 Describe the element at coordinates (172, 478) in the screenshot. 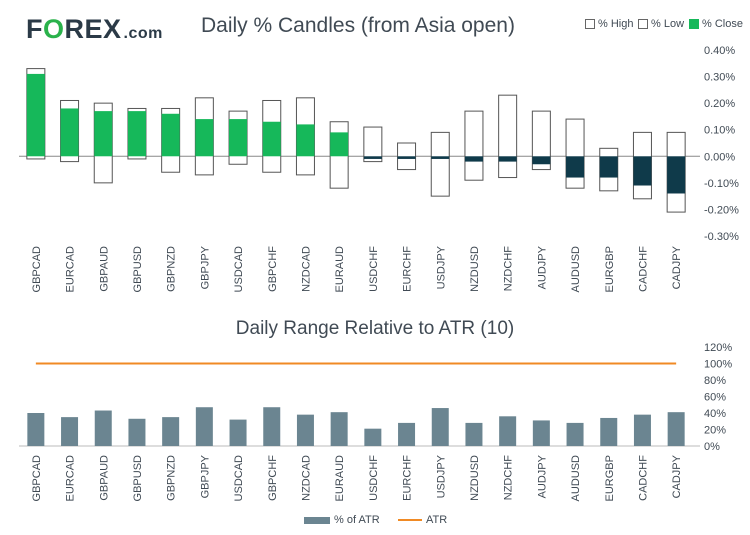

I see `x2-tick-label: GBPNZD` at that location.